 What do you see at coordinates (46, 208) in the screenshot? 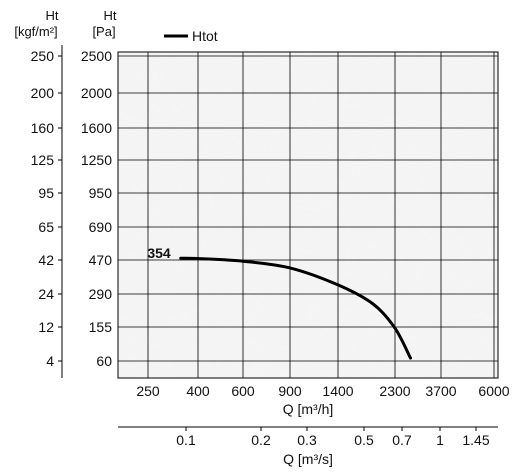
I see `y-outer-ticks: 250 200 160 125 95 65 42 24 12 4` at bounding box center [46, 208].